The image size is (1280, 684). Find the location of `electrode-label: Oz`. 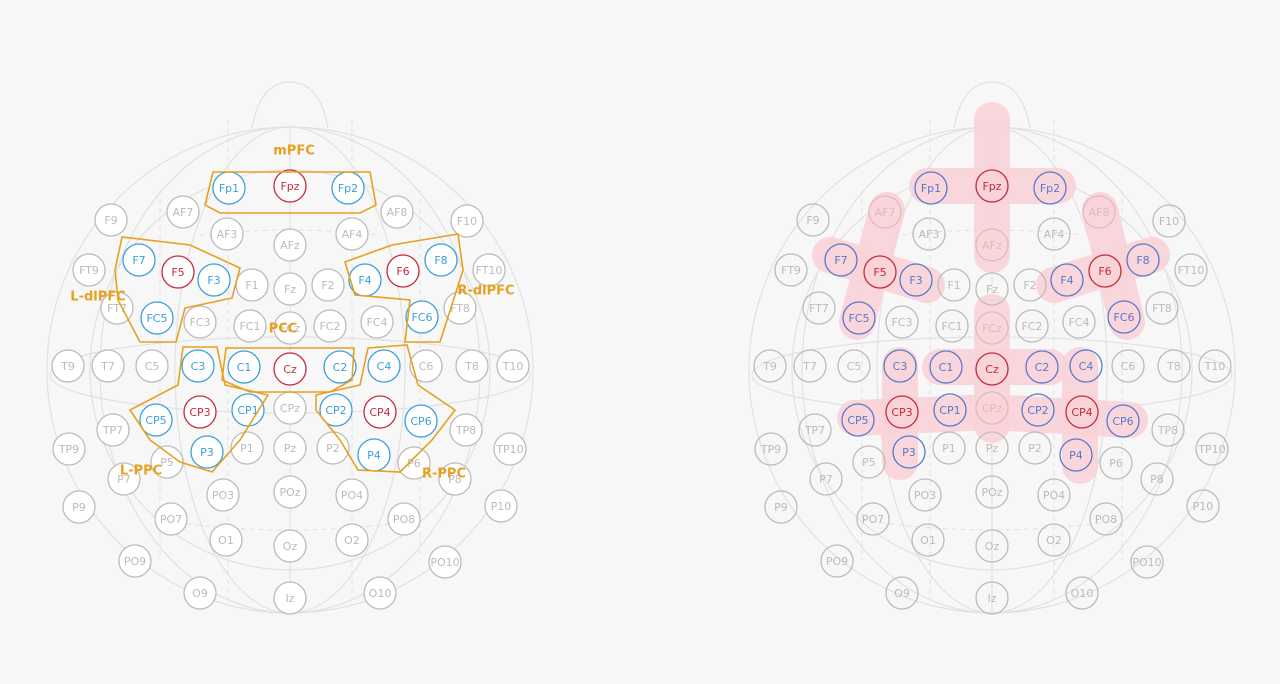

electrode-label: Oz is located at coordinates (290, 546).